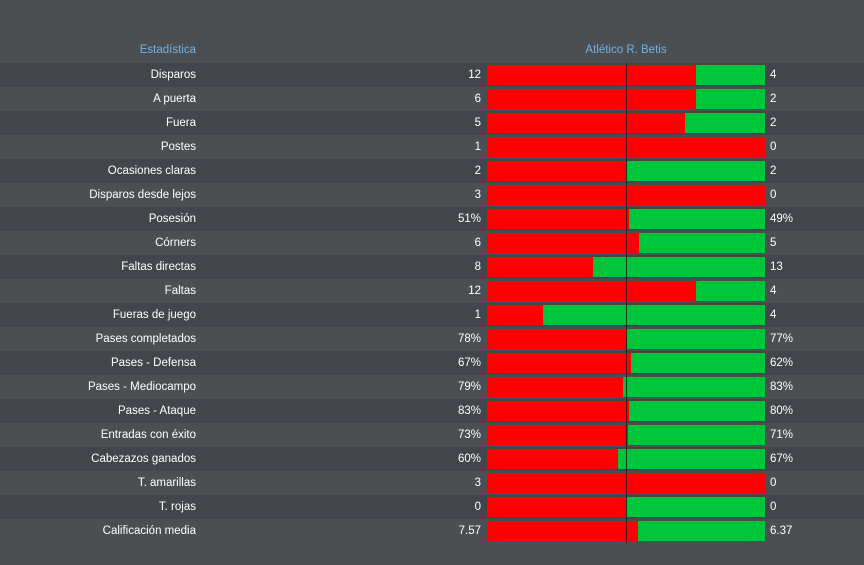 The image size is (864, 565). I want to click on stat-row: Faltas directas 8 13, so click(432, 267).